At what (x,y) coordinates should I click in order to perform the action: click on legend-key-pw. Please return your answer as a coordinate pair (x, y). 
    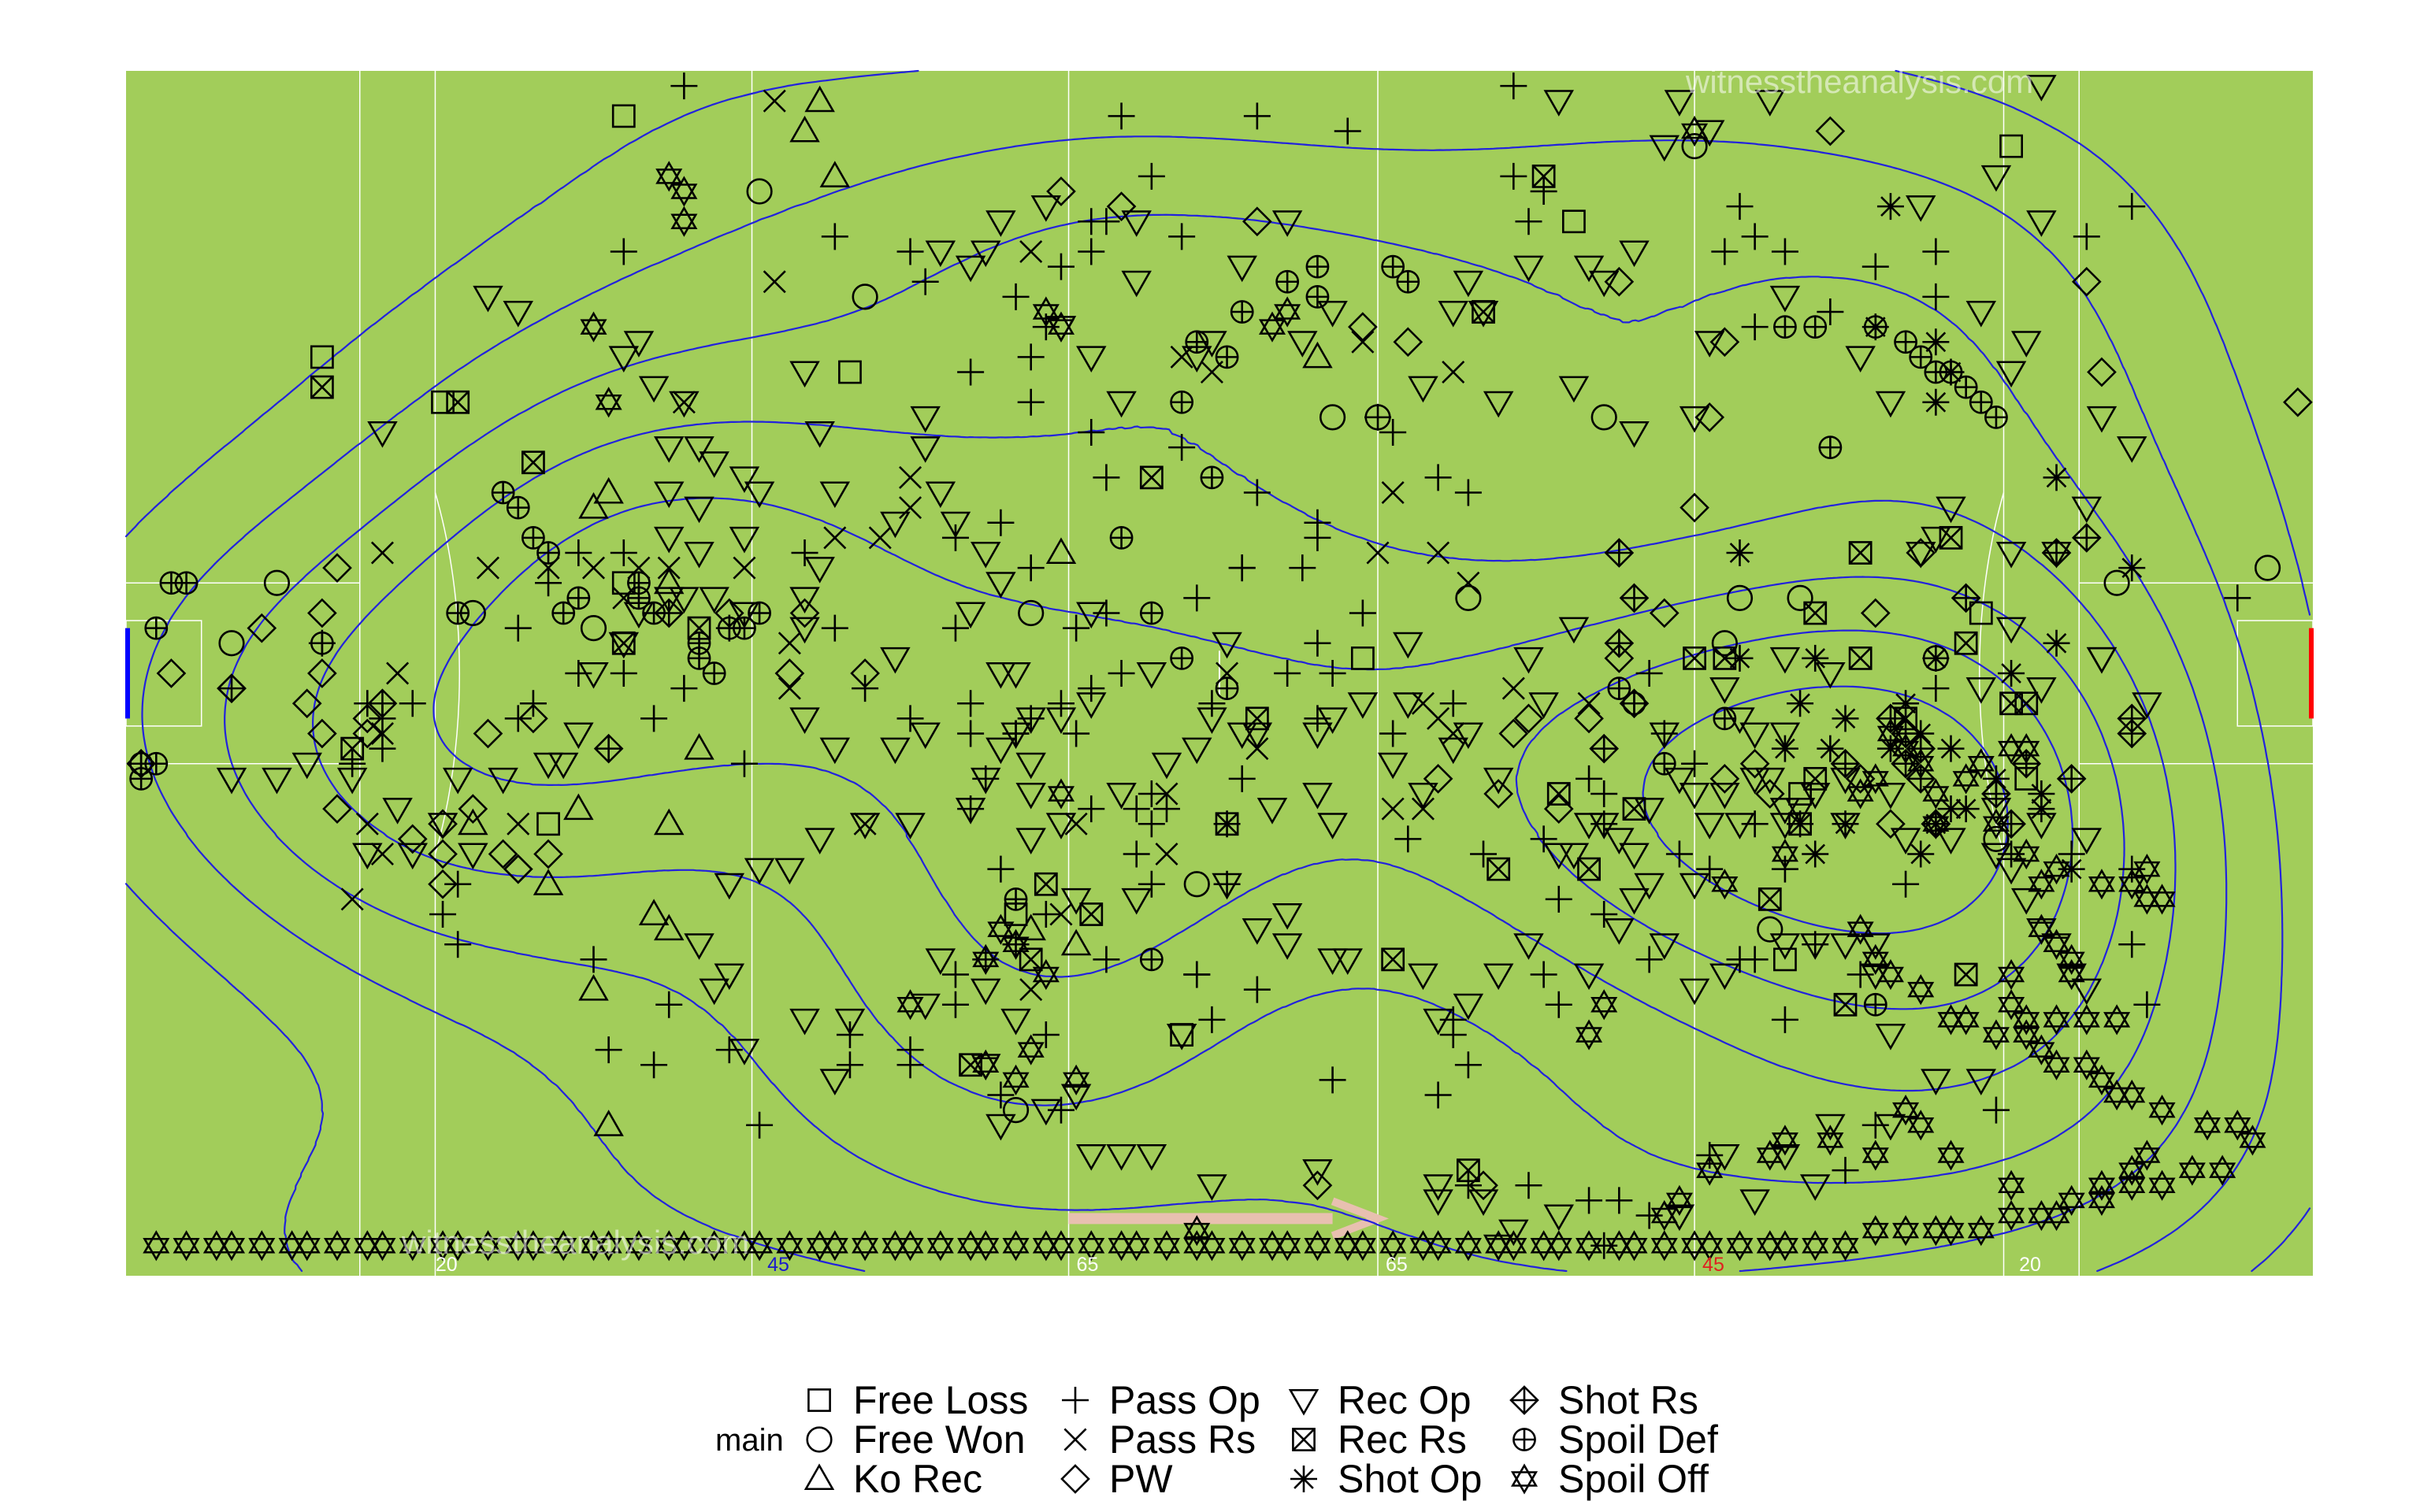
    Looking at the image, I should click on (1075, 1479).